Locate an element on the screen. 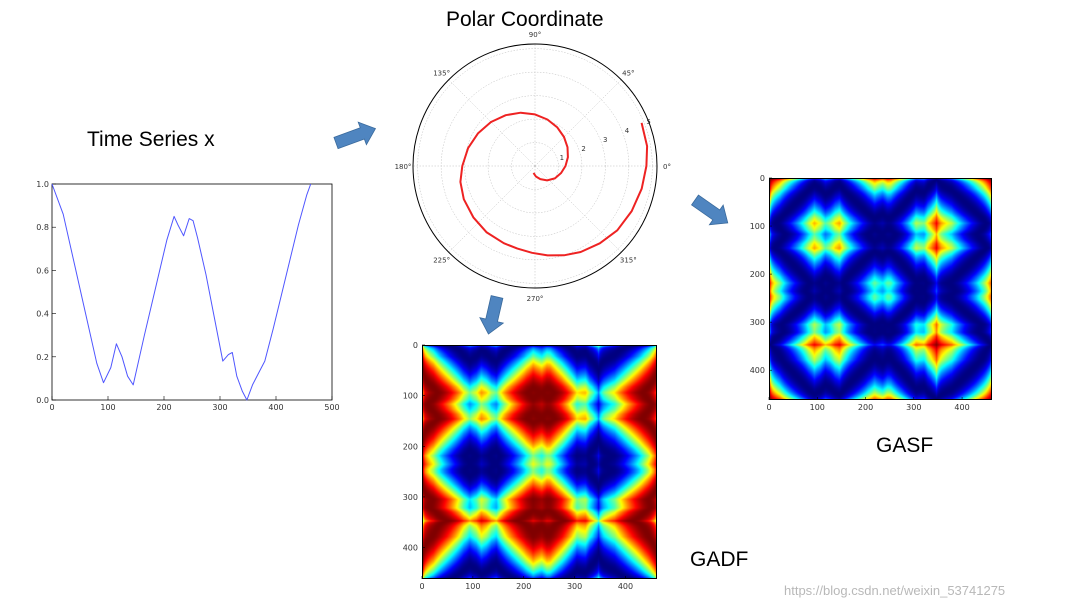 The height and width of the screenshot is (610, 1080). gasf-label: GASF is located at coordinates (905, 445).